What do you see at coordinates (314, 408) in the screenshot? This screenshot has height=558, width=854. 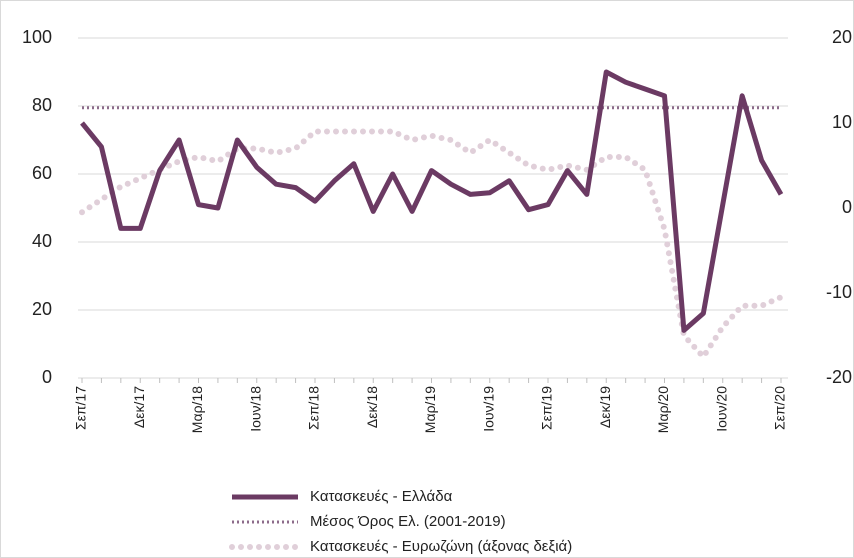 I see `x-tick-label: Σεπ/18` at bounding box center [314, 408].